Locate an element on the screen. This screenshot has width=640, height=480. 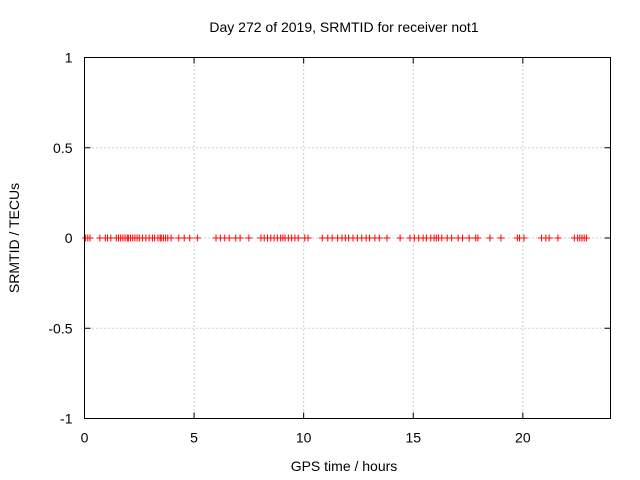
y-tick-label: 0 is located at coordinates (69, 238).